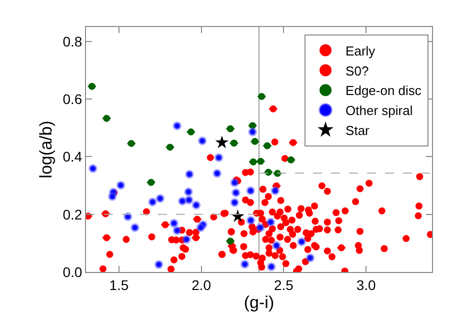 Image resolution: width=458 pixels, height=327 pixels. What do you see at coordinates (202, 284) in the screenshot?
I see `x-tick-label: 2.0` at bounding box center [202, 284].